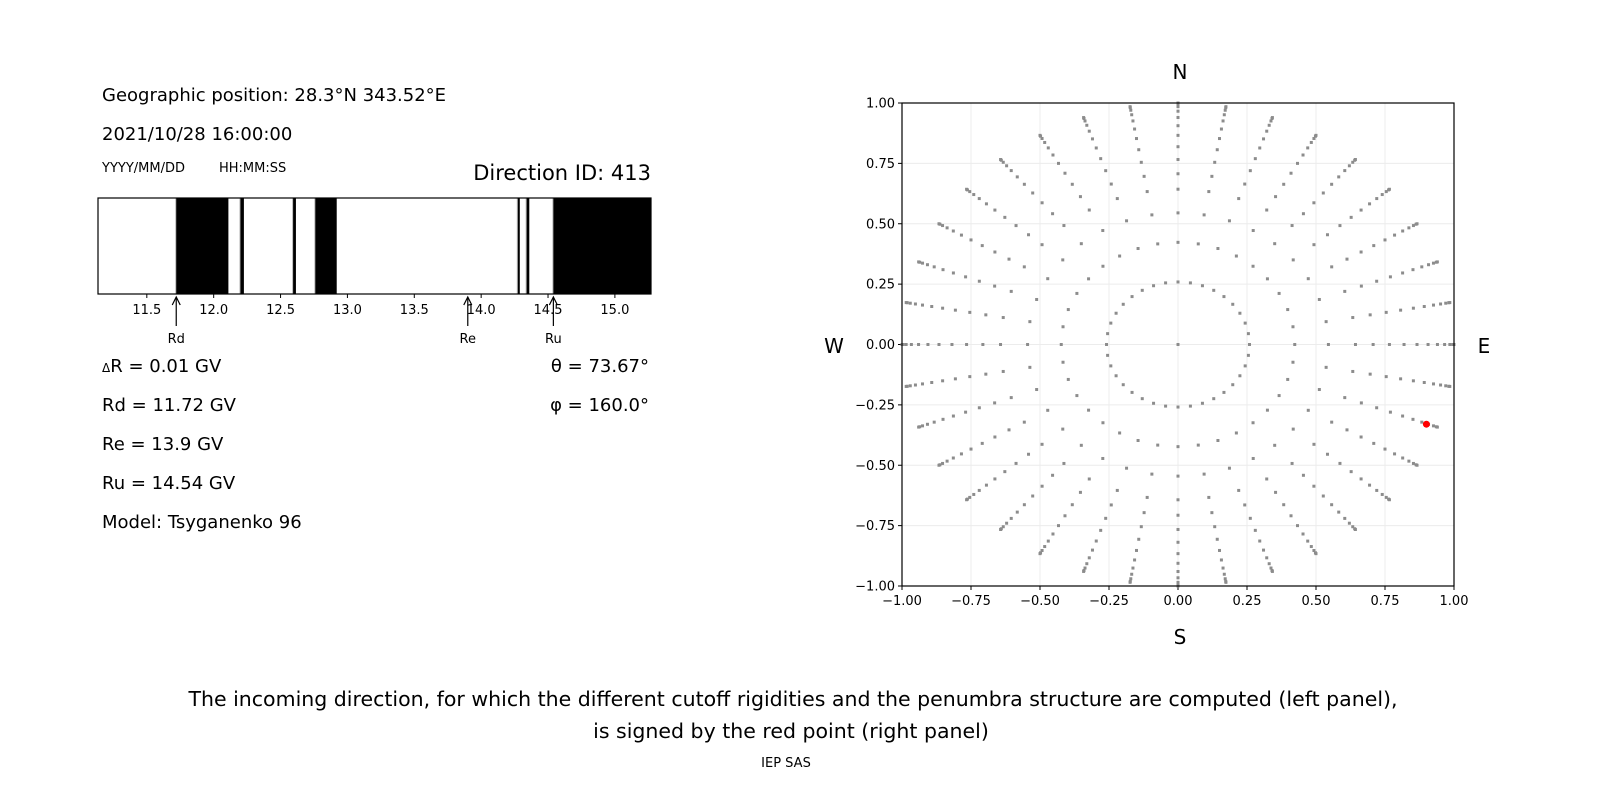  I want to click on time-format-label: HH:MM:SS, so click(253, 168).